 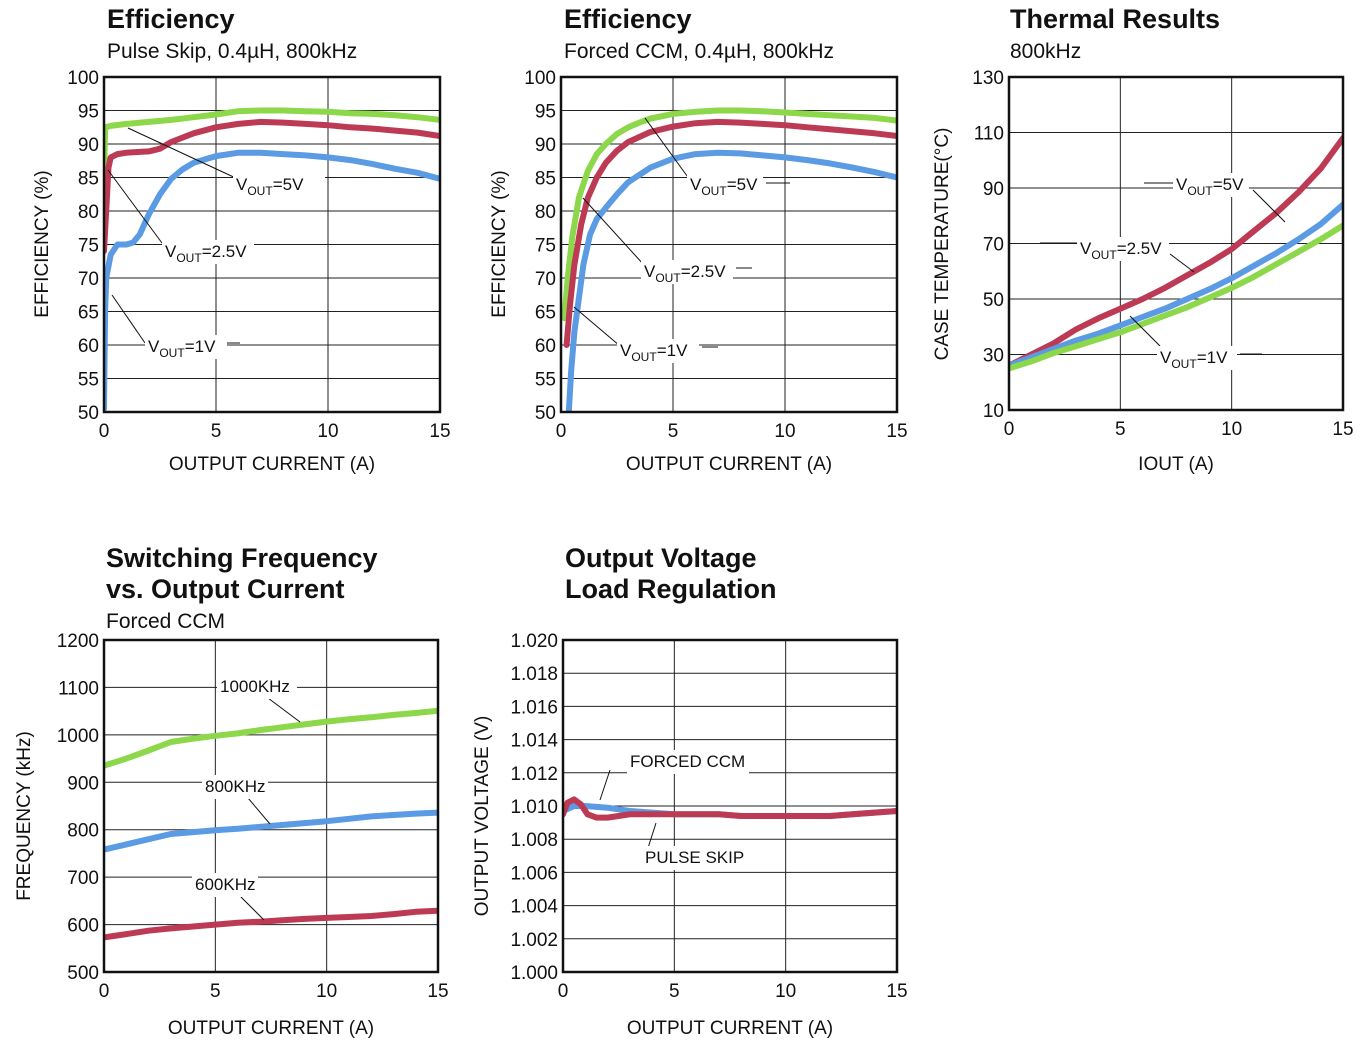 I want to click on annotation-2: PULSE SKIP, so click(x=694, y=846).